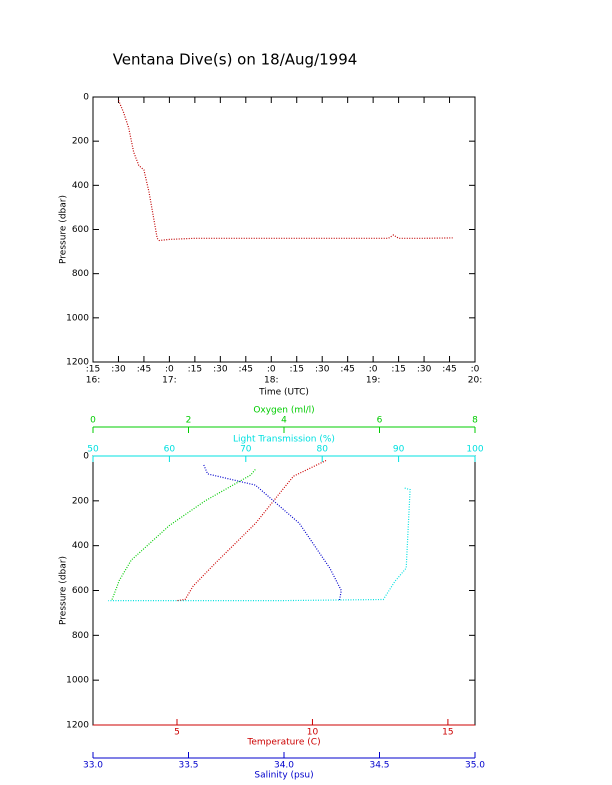  I want to click on x-hour-label: 18:, so click(271, 381).